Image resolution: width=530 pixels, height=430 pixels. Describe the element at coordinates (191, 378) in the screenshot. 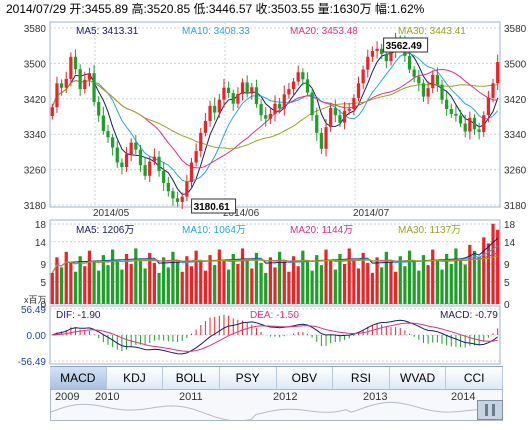

I see `tab-boll: BOLL` at that location.